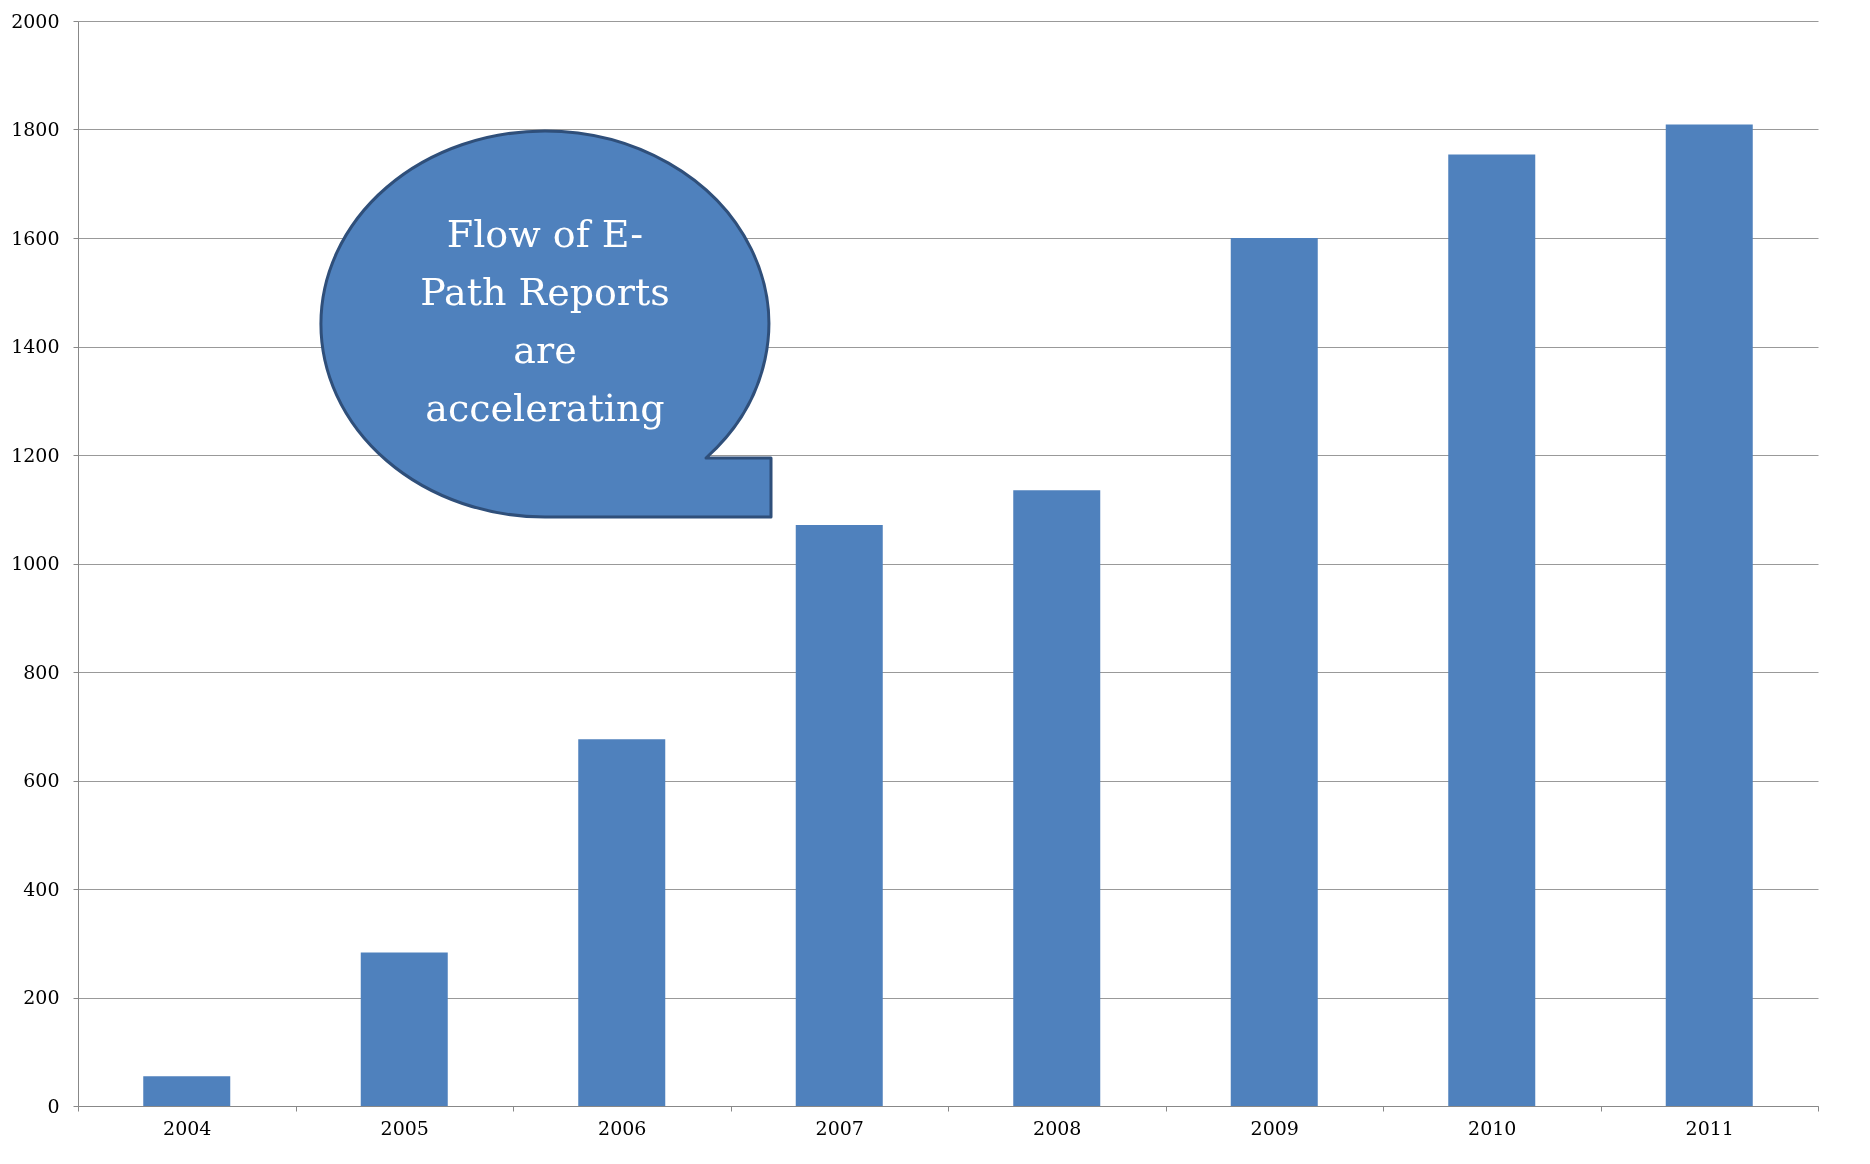 Image resolution: width=1870 pixels, height=1164 pixels. I want to click on x-tick-label: 2005, so click(404, 1127).